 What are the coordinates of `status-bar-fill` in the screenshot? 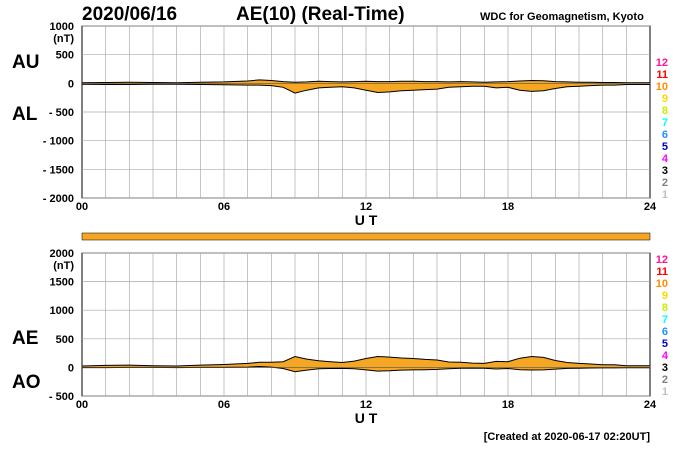 It's located at (366, 236).